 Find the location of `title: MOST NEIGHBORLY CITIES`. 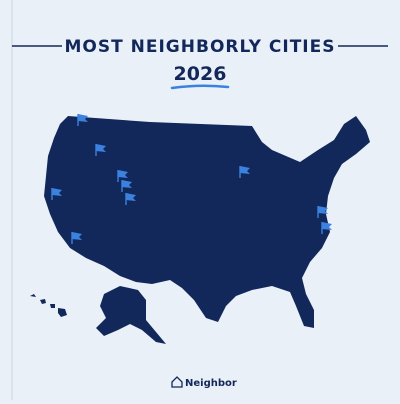

title: MOST NEIGHBORLY CITIES is located at coordinates (200, 47).